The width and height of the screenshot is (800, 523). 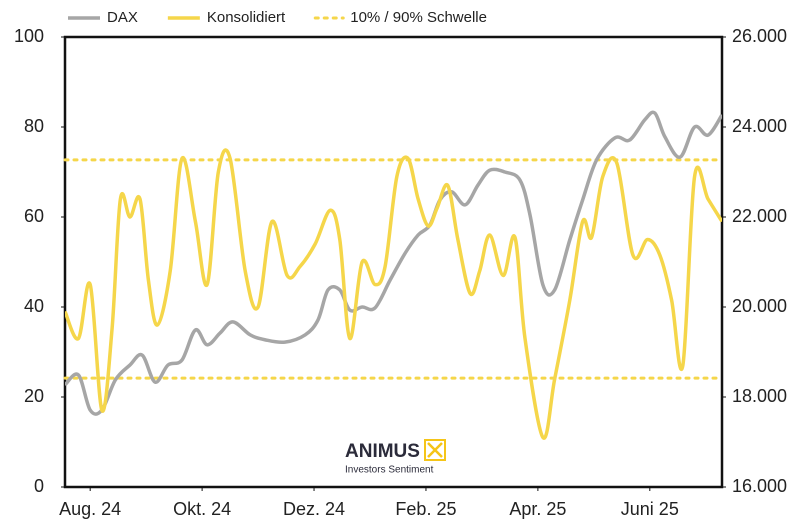 I want to click on y-tick-label: 80, so click(x=34, y=126).